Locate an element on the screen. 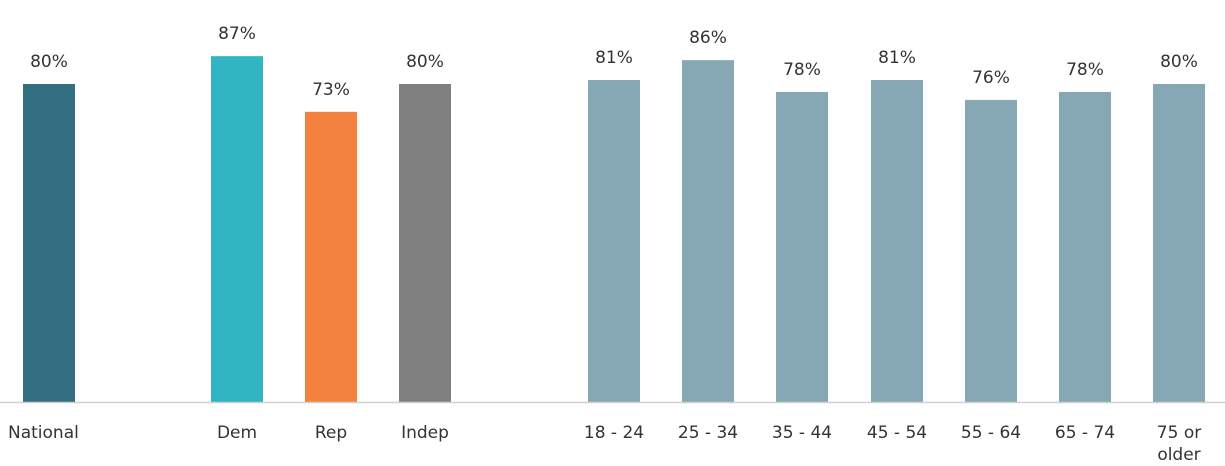 This screenshot has height=466, width=1225. value-label: 87% is located at coordinates (237, 34).